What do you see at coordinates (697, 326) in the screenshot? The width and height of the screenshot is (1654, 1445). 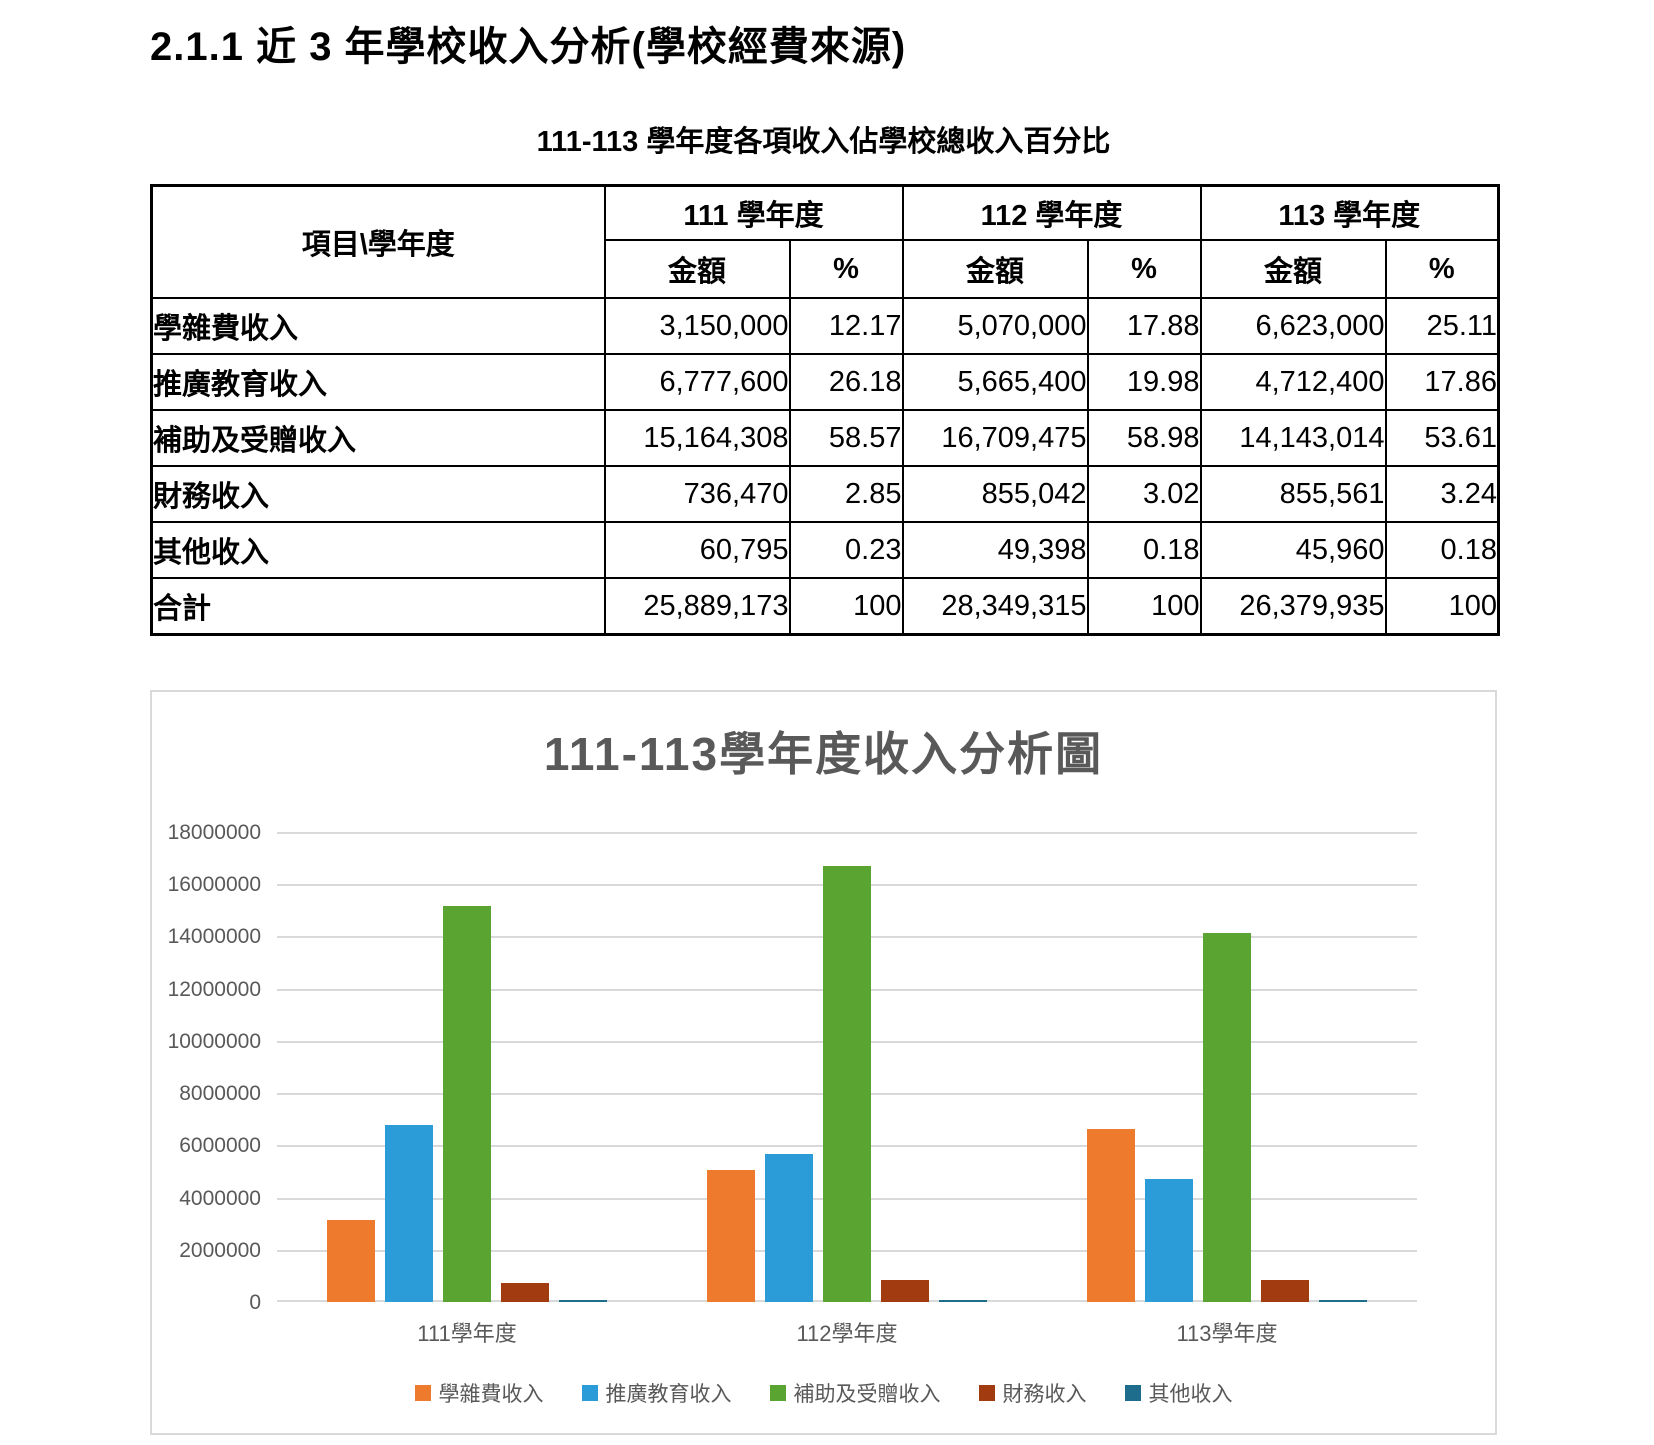 I see `amount-cell: 3,150,000` at bounding box center [697, 326].